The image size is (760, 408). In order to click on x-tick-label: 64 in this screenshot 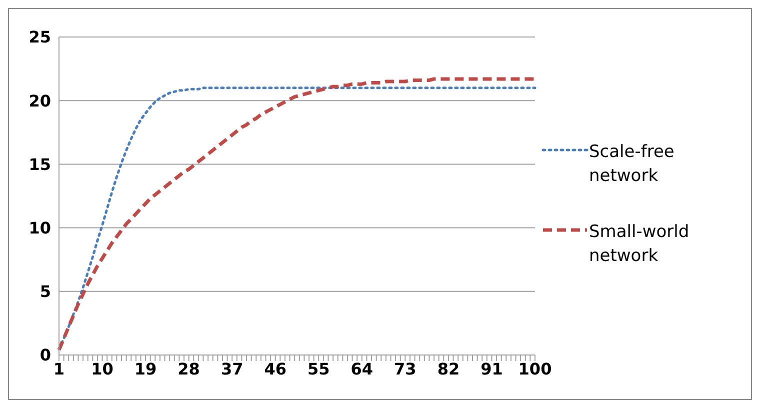, I will do `click(362, 368)`.